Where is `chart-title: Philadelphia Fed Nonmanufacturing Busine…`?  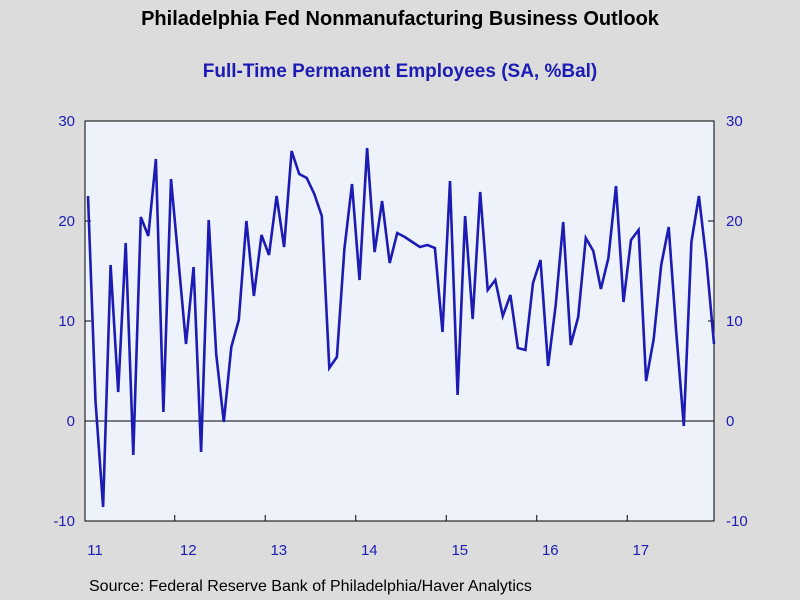
chart-title: Philadelphia Fed Nonmanufacturing Busine… is located at coordinates (400, 19).